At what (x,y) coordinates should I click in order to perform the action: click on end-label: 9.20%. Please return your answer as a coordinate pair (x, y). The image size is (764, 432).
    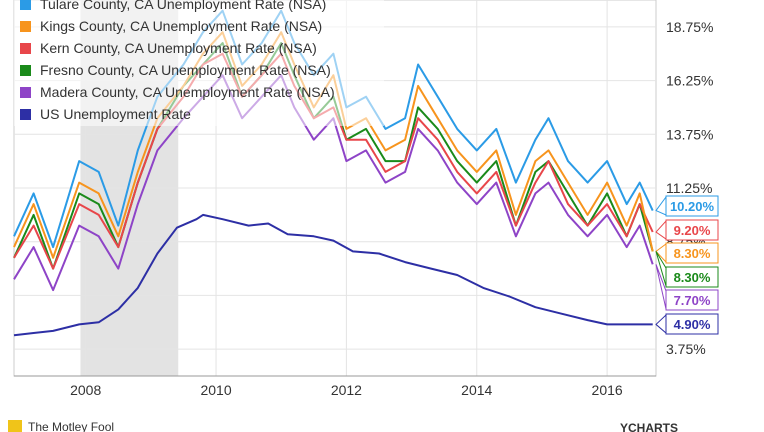
    Looking at the image, I should click on (692, 230).